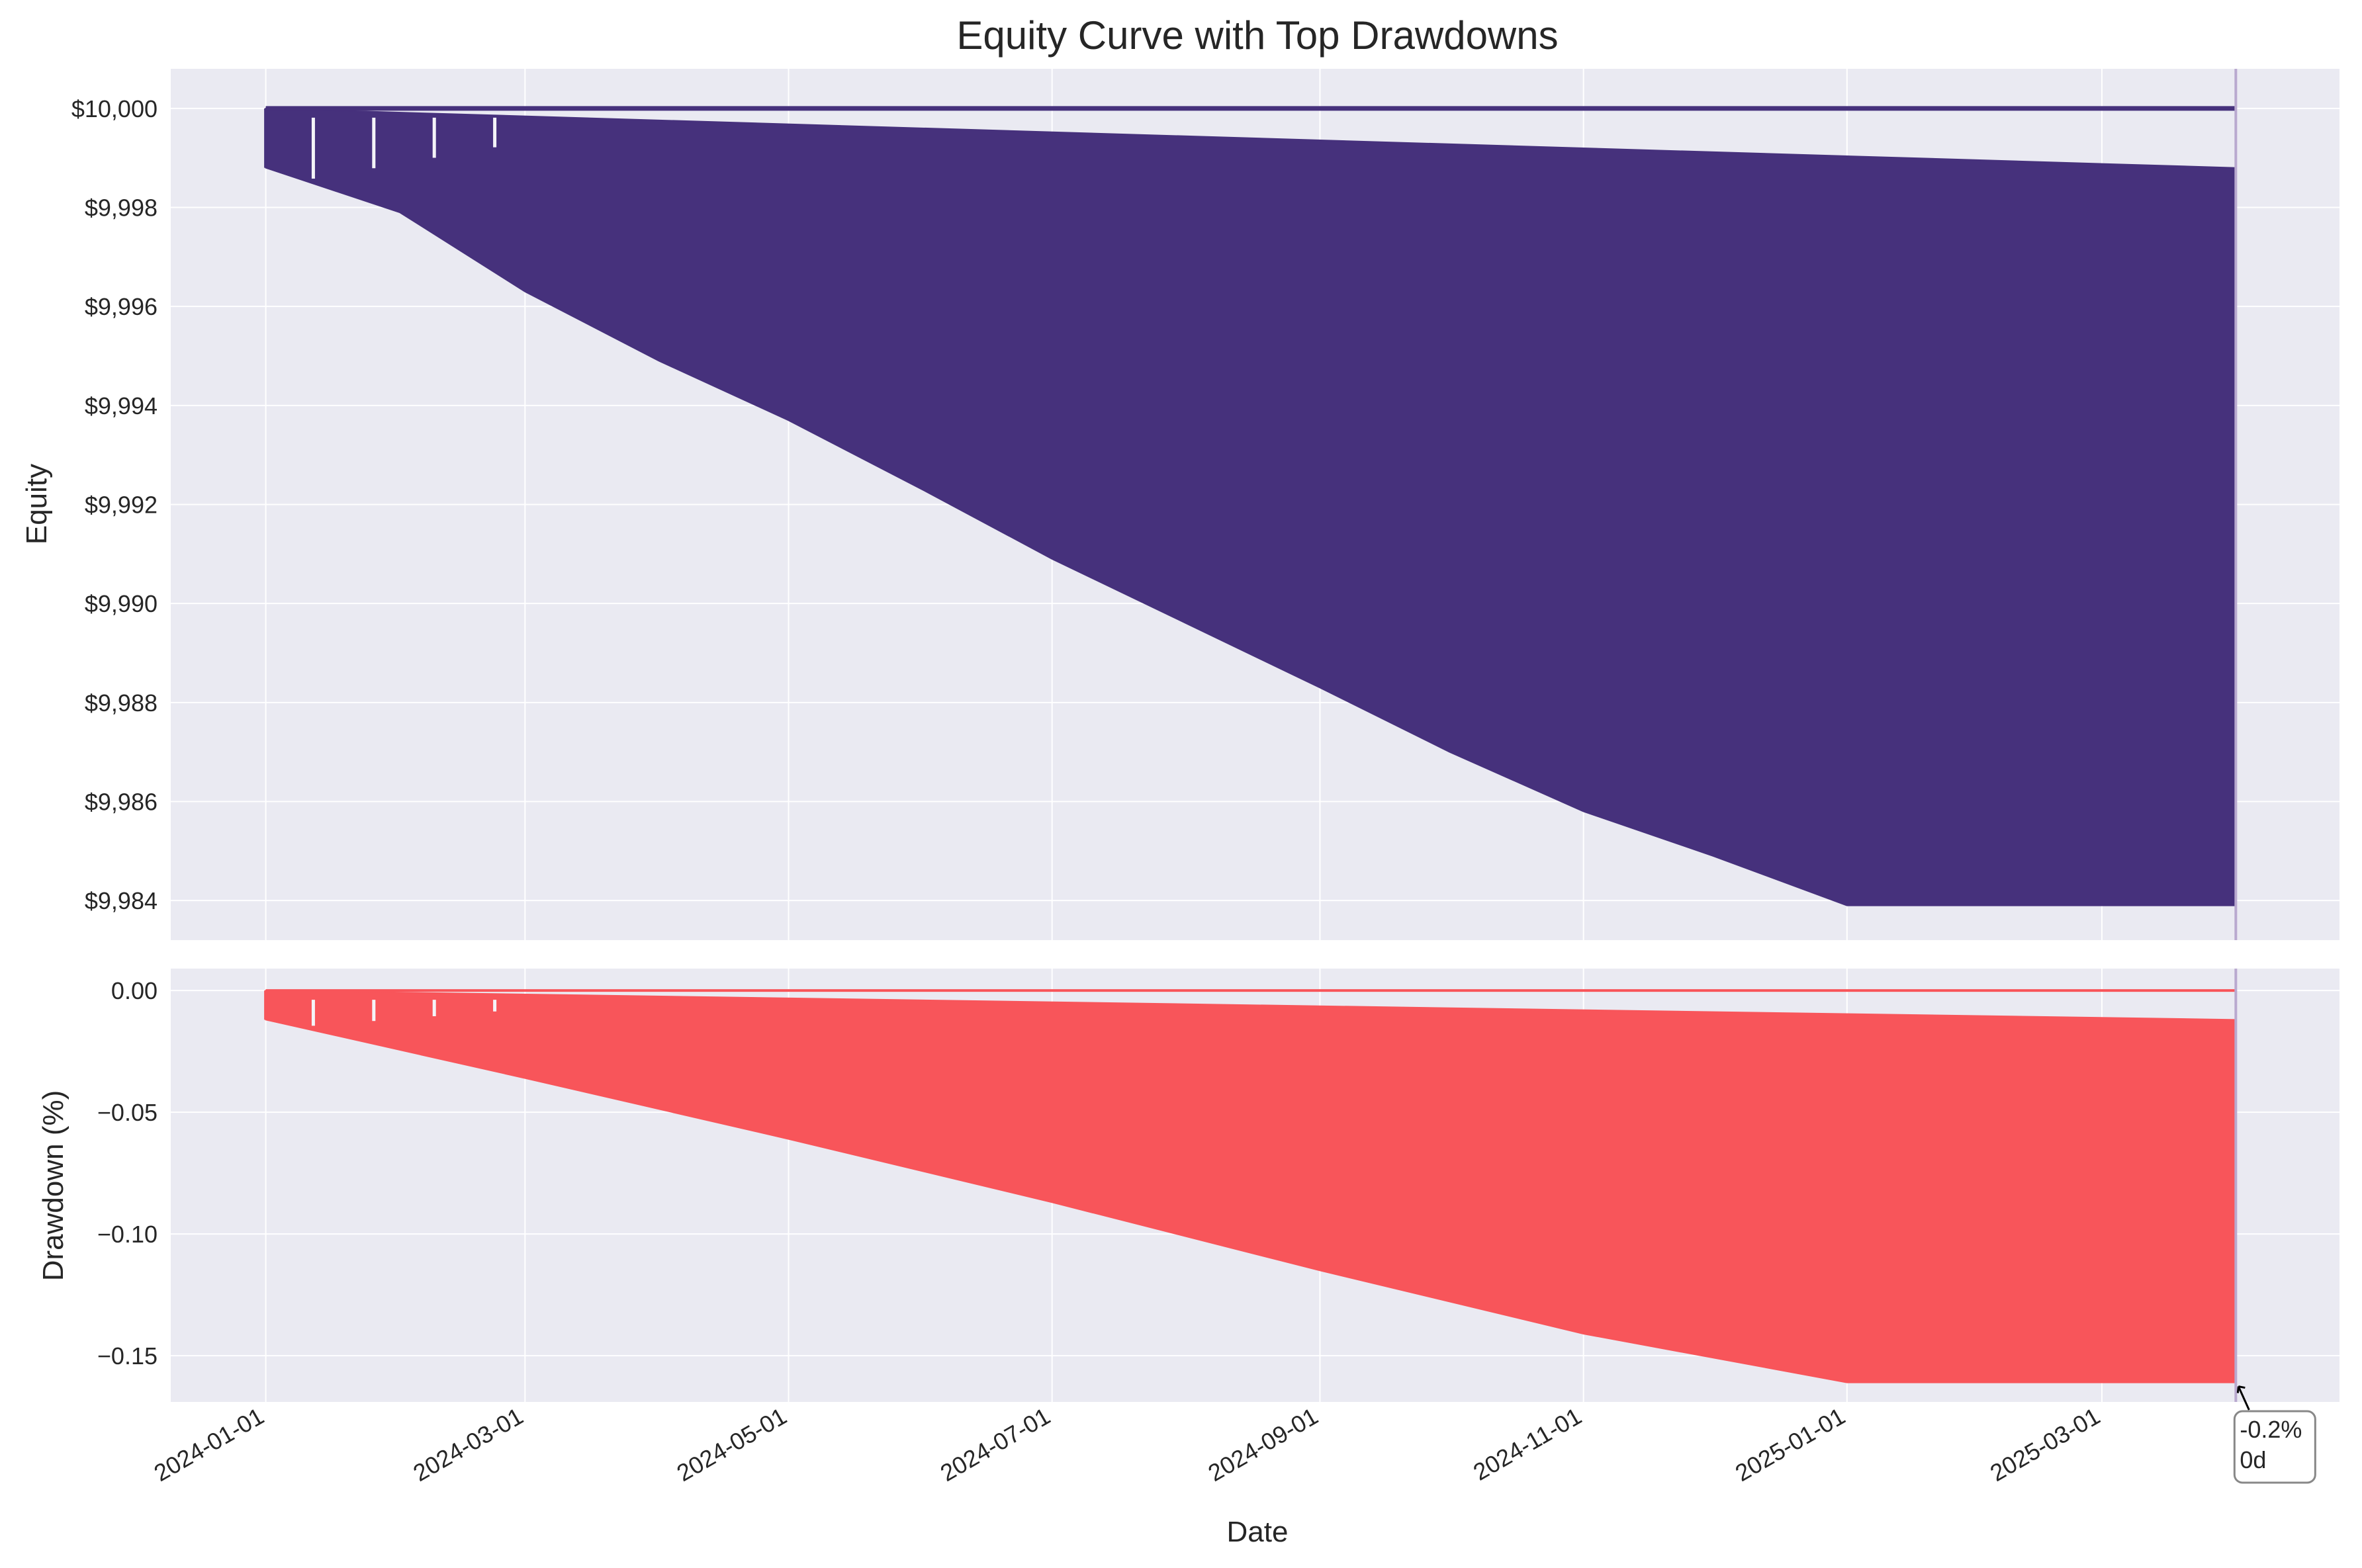 This screenshot has height=1568, width=2362. What do you see at coordinates (121, 703) in the screenshot?
I see `equity-y-tick-label: $9,988` at bounding box center [121, 703].